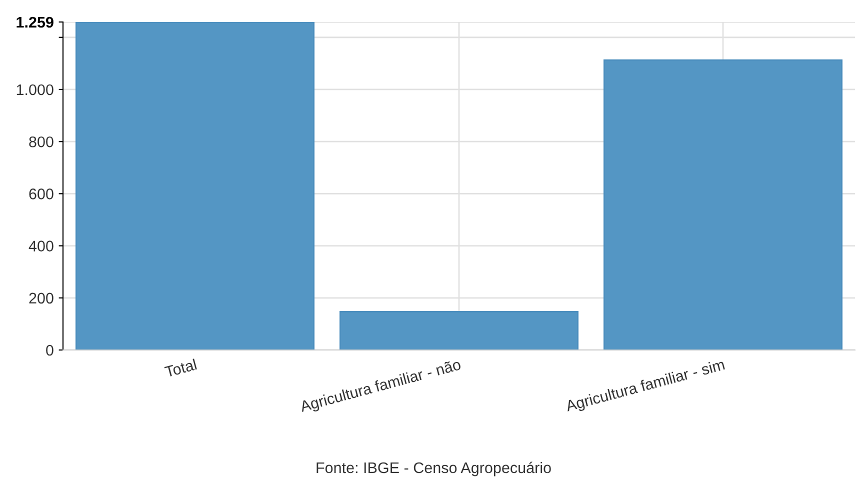  What do you see at coordinates (35, 22) in the screenshot?
I see `y-tick-label: 1.259` at bounding box center [35, 22].